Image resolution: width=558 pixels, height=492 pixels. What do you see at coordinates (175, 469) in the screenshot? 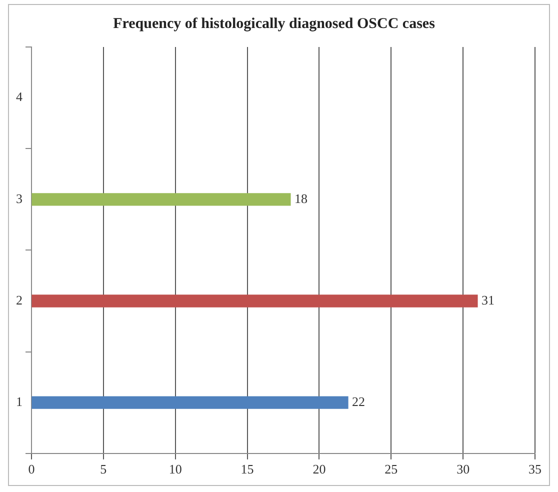
I see `x-tick-label: 10` at bounding box center [175, 469].